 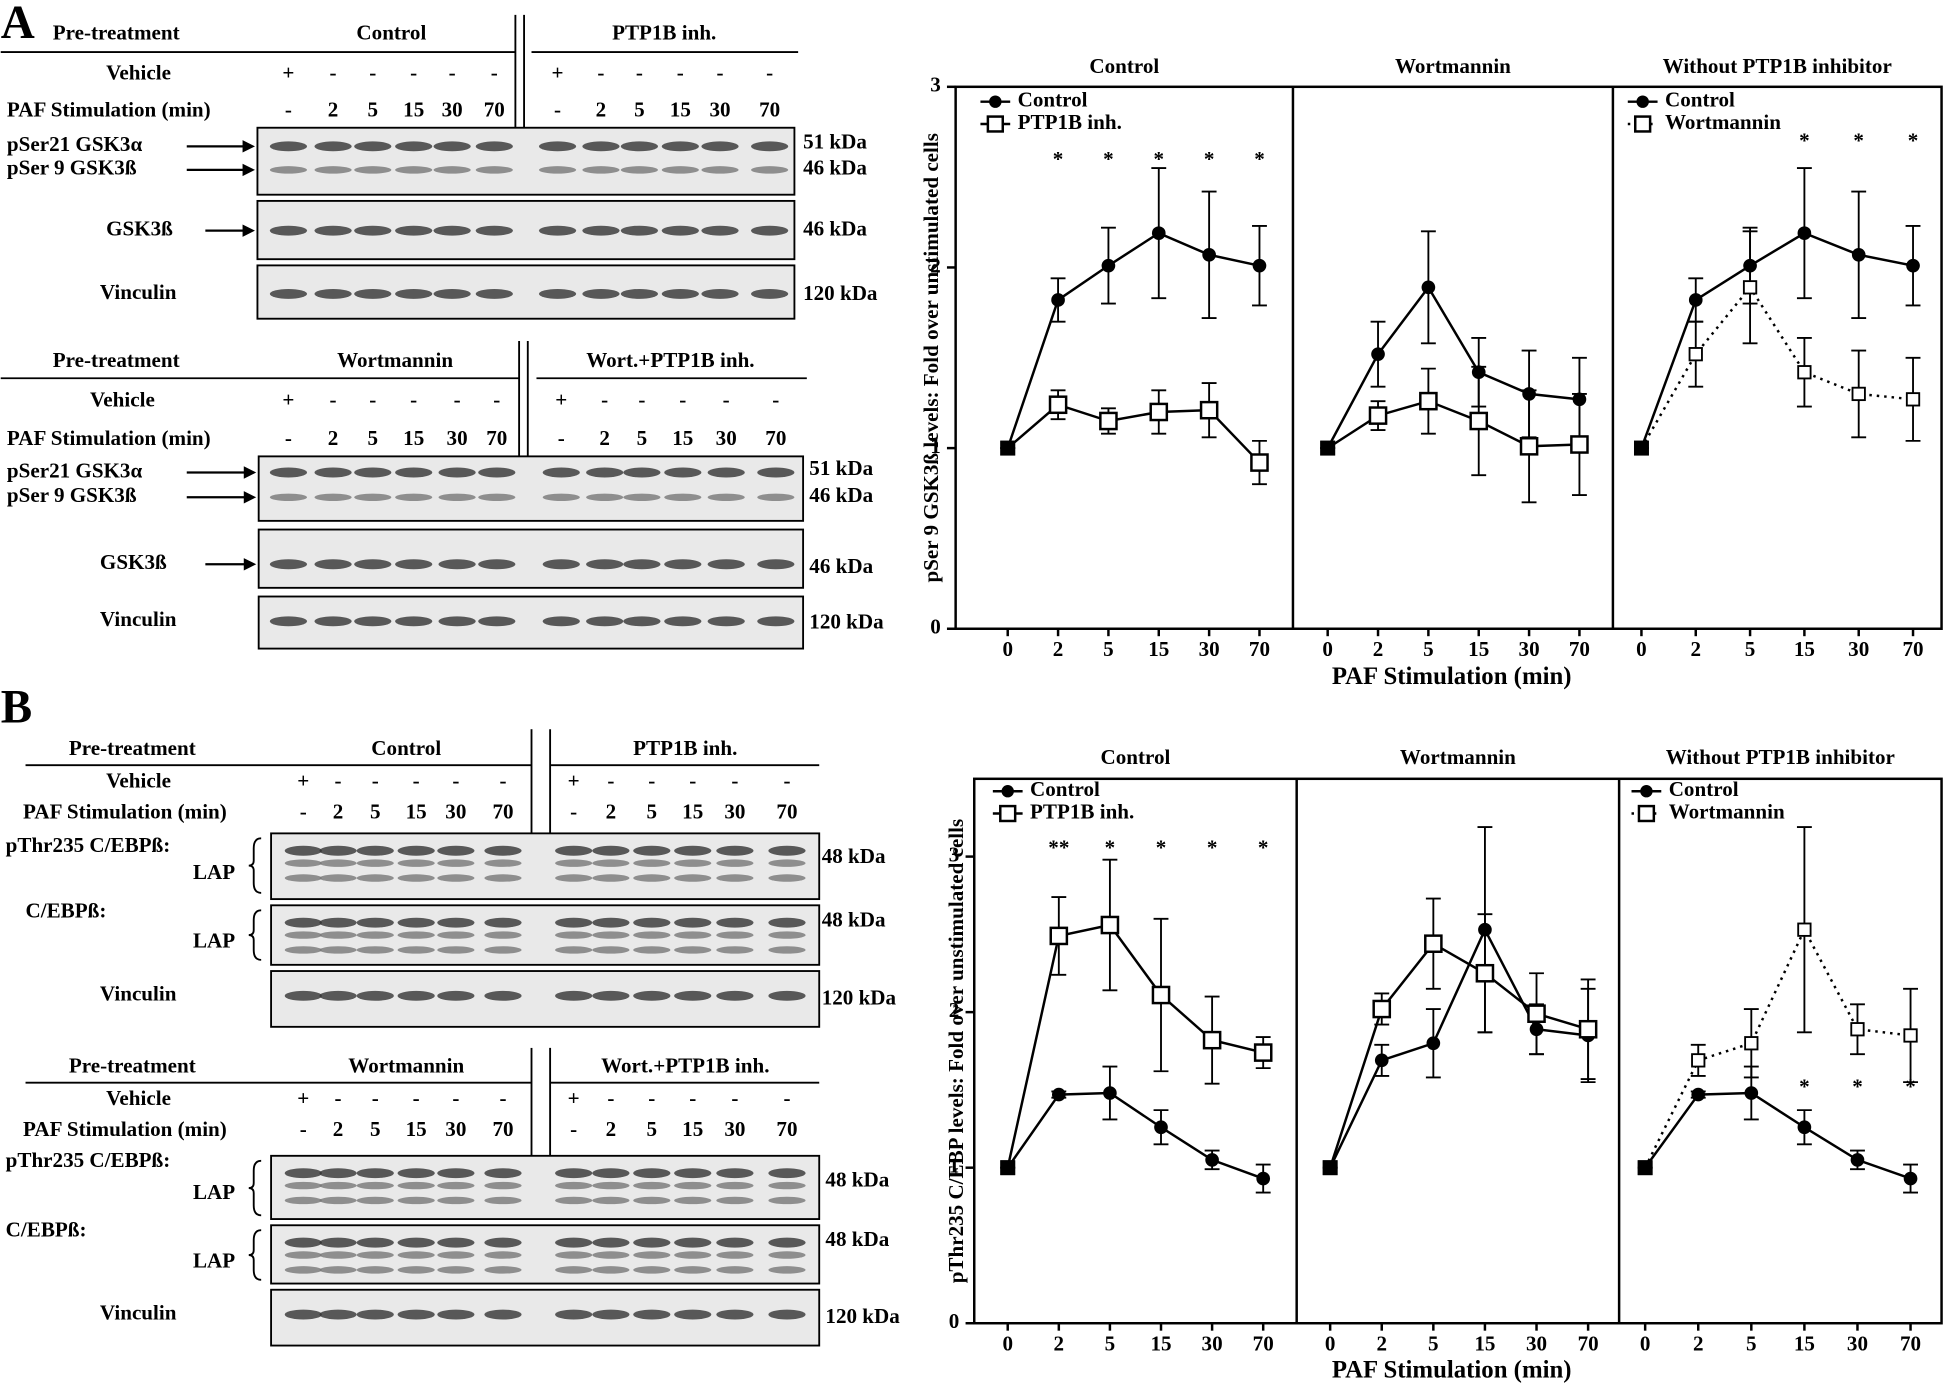 I want to click on row-label: PAF Stimulation (min), so click(x=109, y=109).